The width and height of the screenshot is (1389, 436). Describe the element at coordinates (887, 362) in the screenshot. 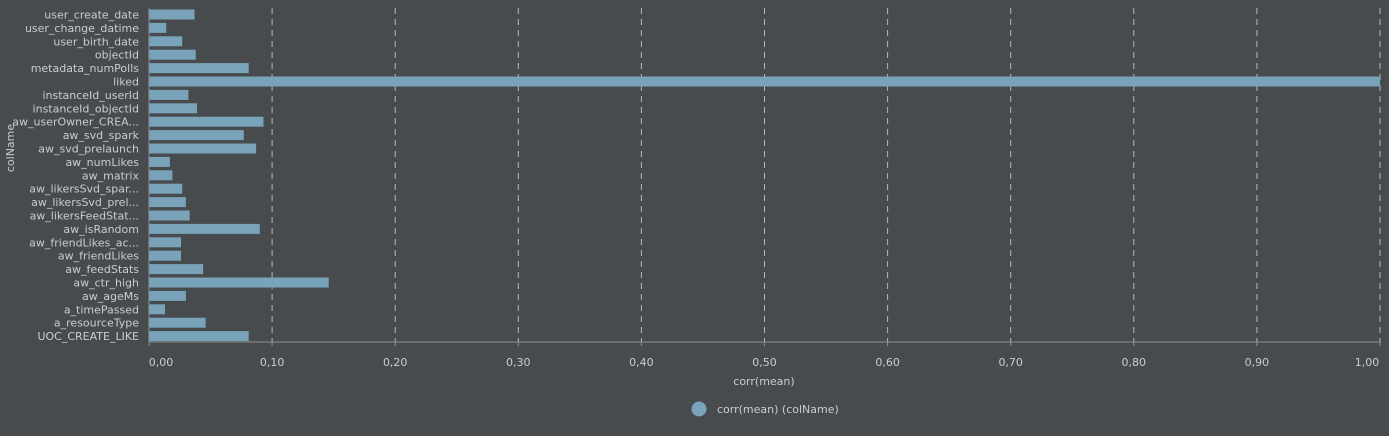

I see `x-tick-label: 0,60` at that location.